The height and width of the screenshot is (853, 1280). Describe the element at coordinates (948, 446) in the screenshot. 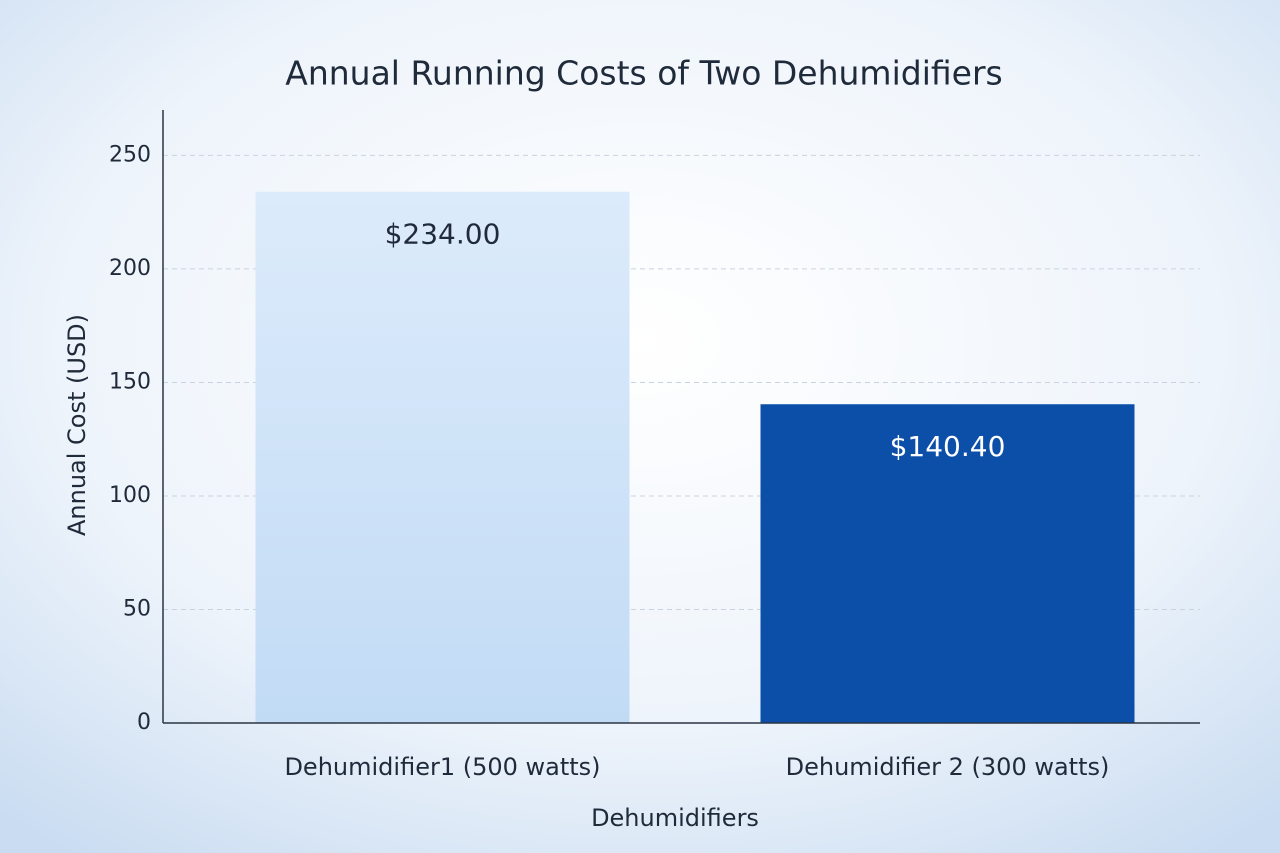

I see `value-label: $140.40` at that location.